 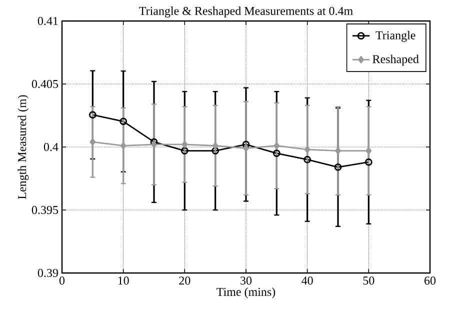 I want to click on y-axis-title: Length Measured (m), so click(x=23, y=147).